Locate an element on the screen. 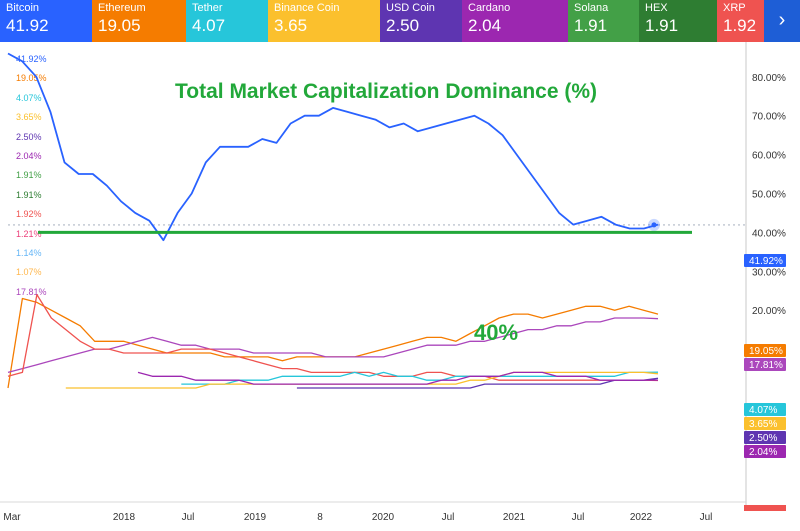 The image size is (800, 531). legend-value: 1.92% is located at coordinates (29, 214).